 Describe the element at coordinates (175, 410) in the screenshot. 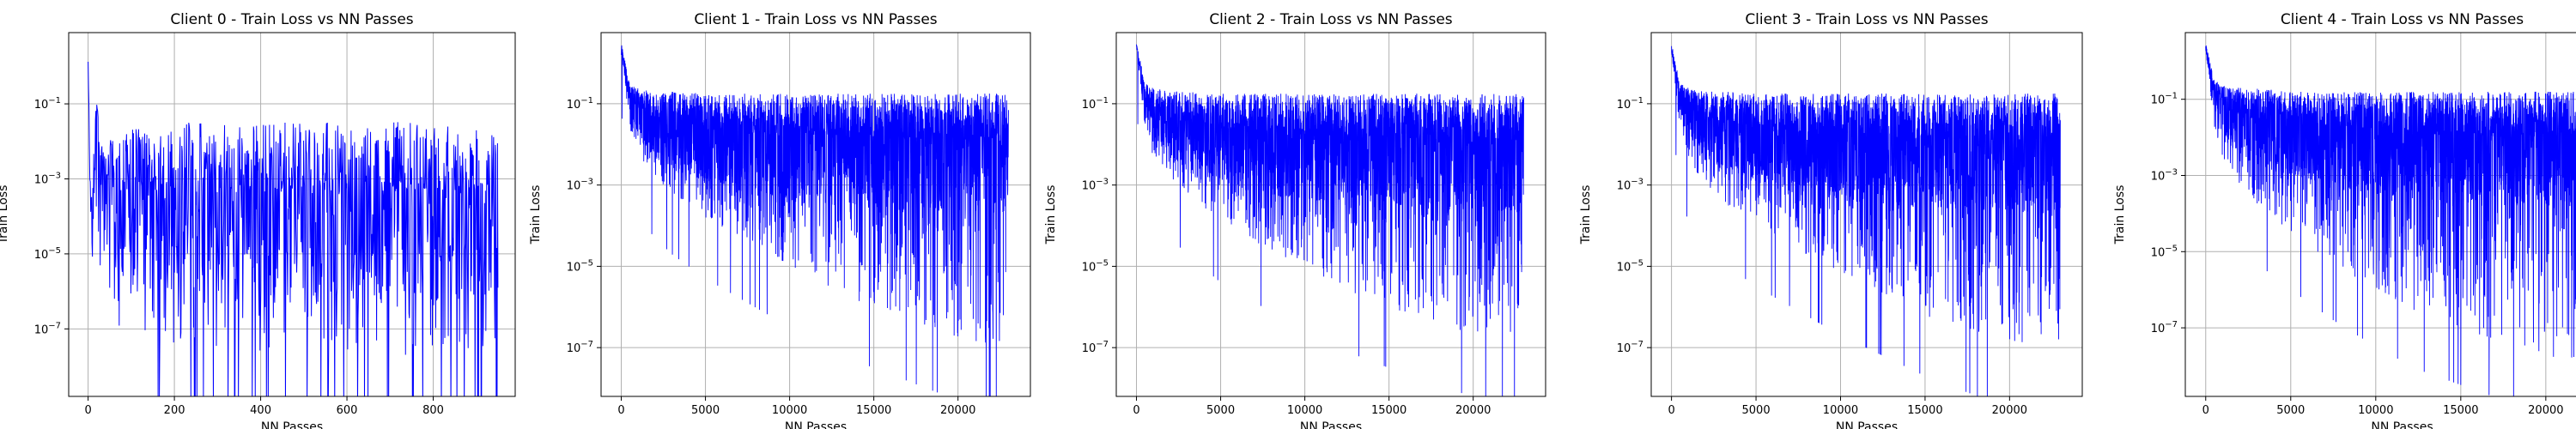

I see `x-tick-label: 200` at that location.